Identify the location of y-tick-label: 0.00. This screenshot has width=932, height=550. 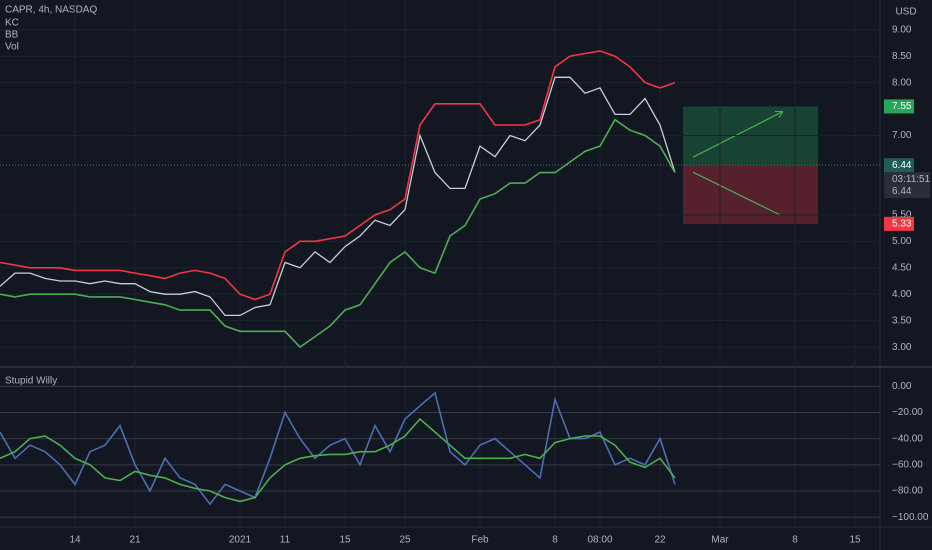
(902, 386).